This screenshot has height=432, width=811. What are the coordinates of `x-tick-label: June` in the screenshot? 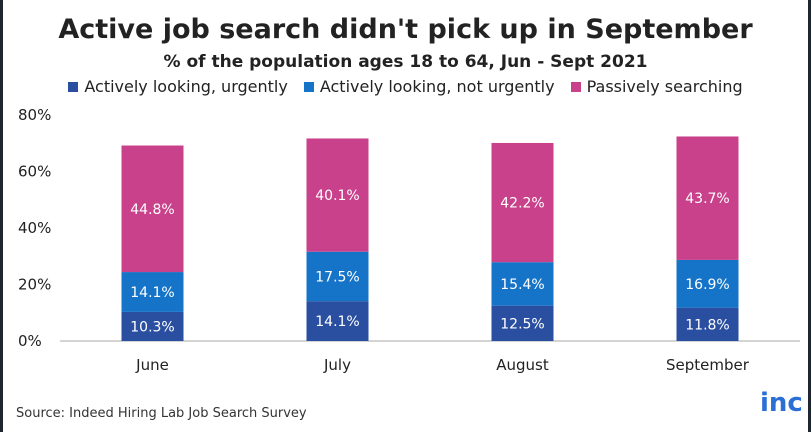 It's located at (152, 365).